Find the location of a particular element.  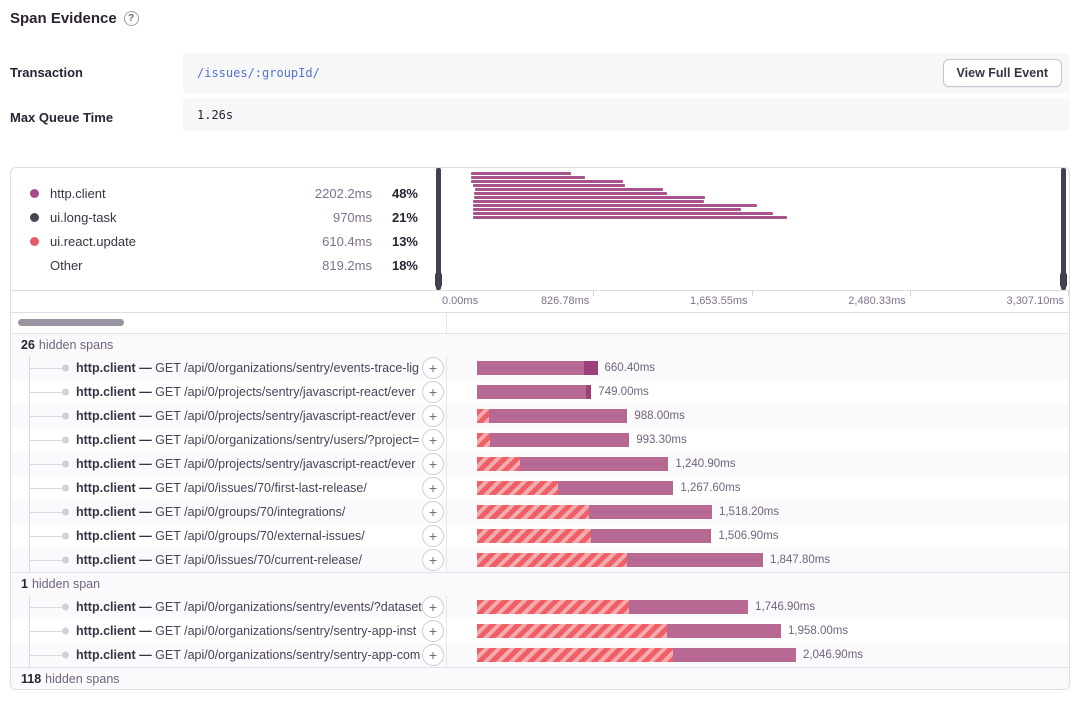

span-duration-cell: 2,046.90ms is located at coordinates (758, 655).